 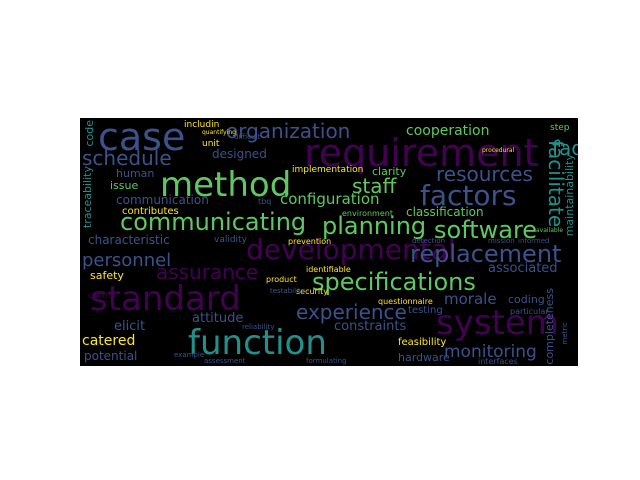 I want to click on word-resources: resources, so click(x=484, y=174).